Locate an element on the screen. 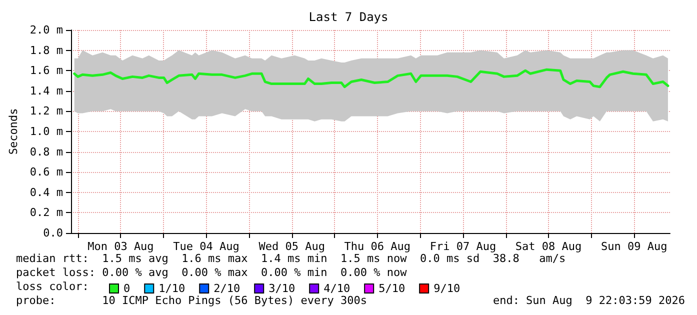  y-tick-label: 1.6 m is located at coordinates (47, 71).